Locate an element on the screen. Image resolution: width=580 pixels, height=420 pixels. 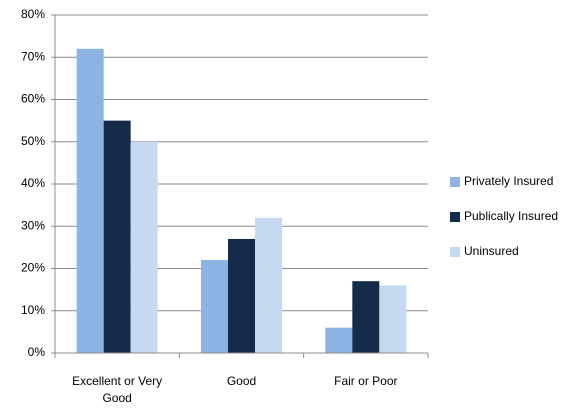
y-tick-label: 20% is located at coordinates (33, 268).